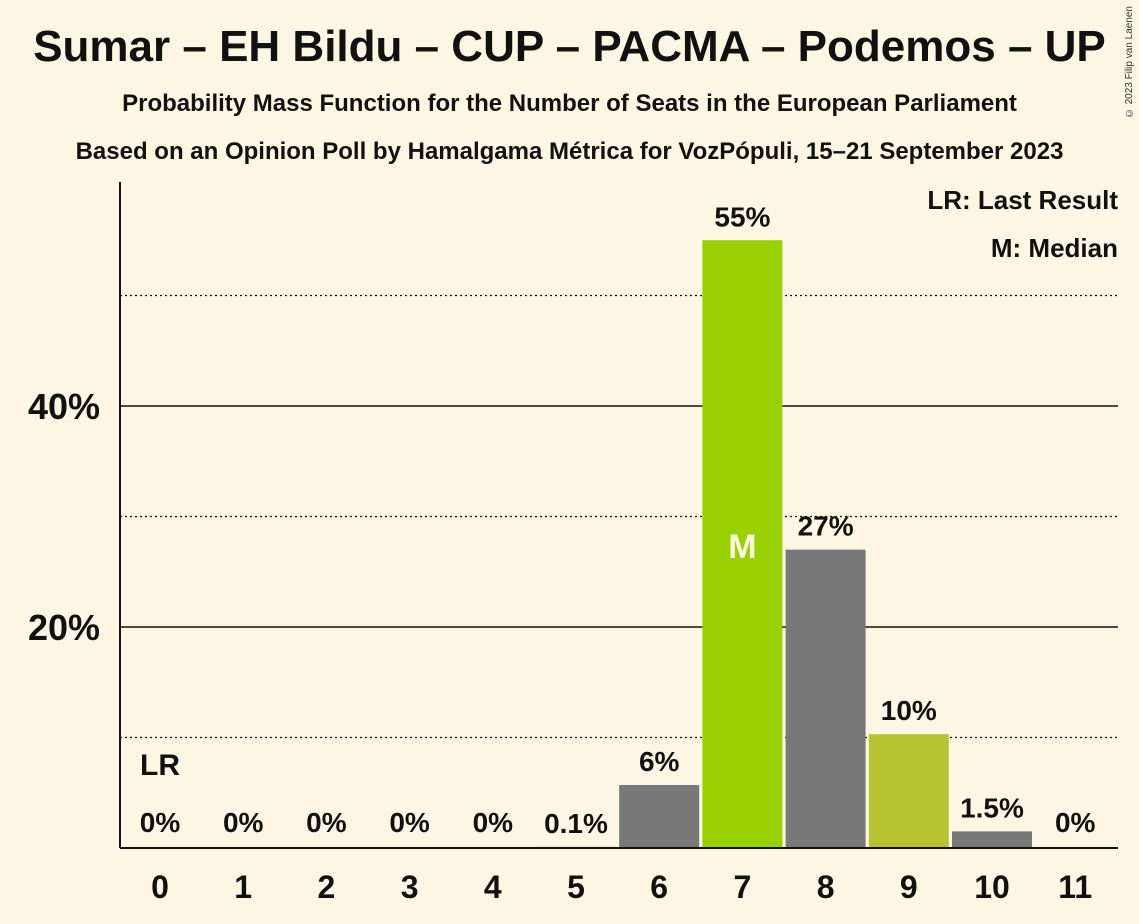 This screenshot has height=924, width=1139. Describe the element at coordinates (992, 887) in the screenshot. I see `x-tick-label: 10` at that location.